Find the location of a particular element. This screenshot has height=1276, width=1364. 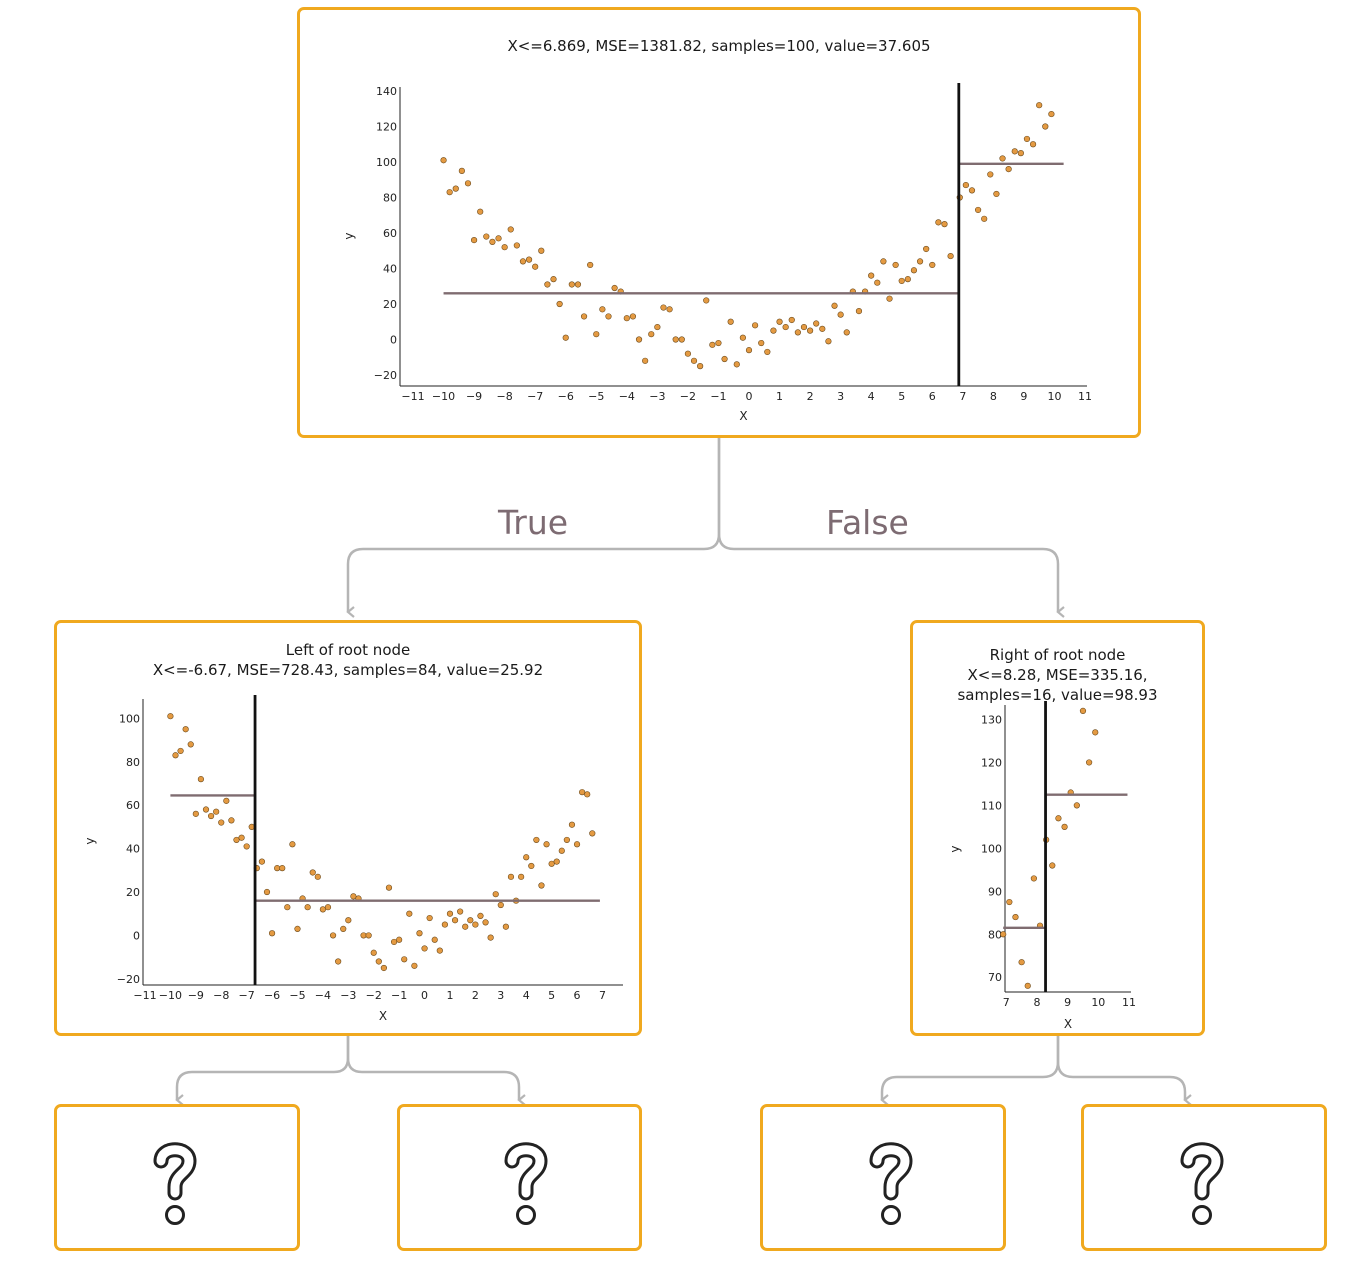

right-y-tick-label: 100 is located at coordinates (991, 848).